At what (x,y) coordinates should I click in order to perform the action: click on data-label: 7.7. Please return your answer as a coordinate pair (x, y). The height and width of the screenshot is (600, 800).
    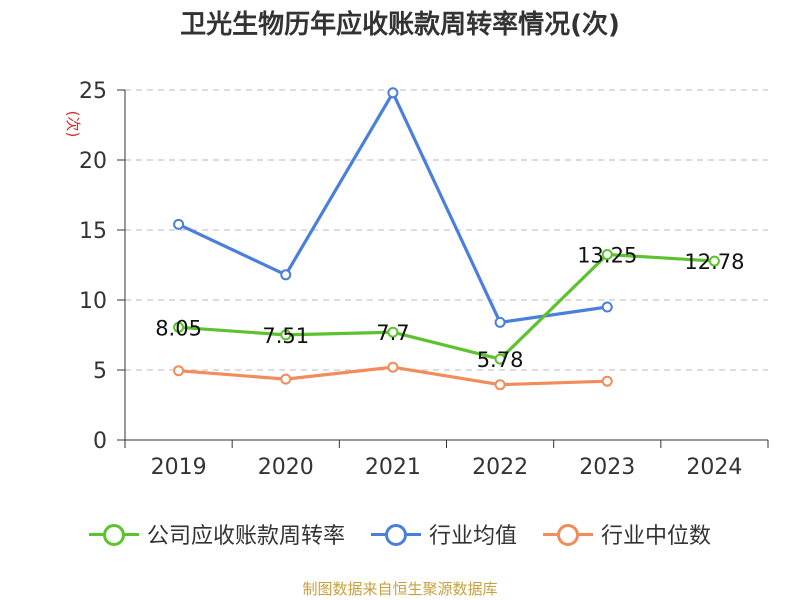
    Looking at the image, I should click on (392, 333).